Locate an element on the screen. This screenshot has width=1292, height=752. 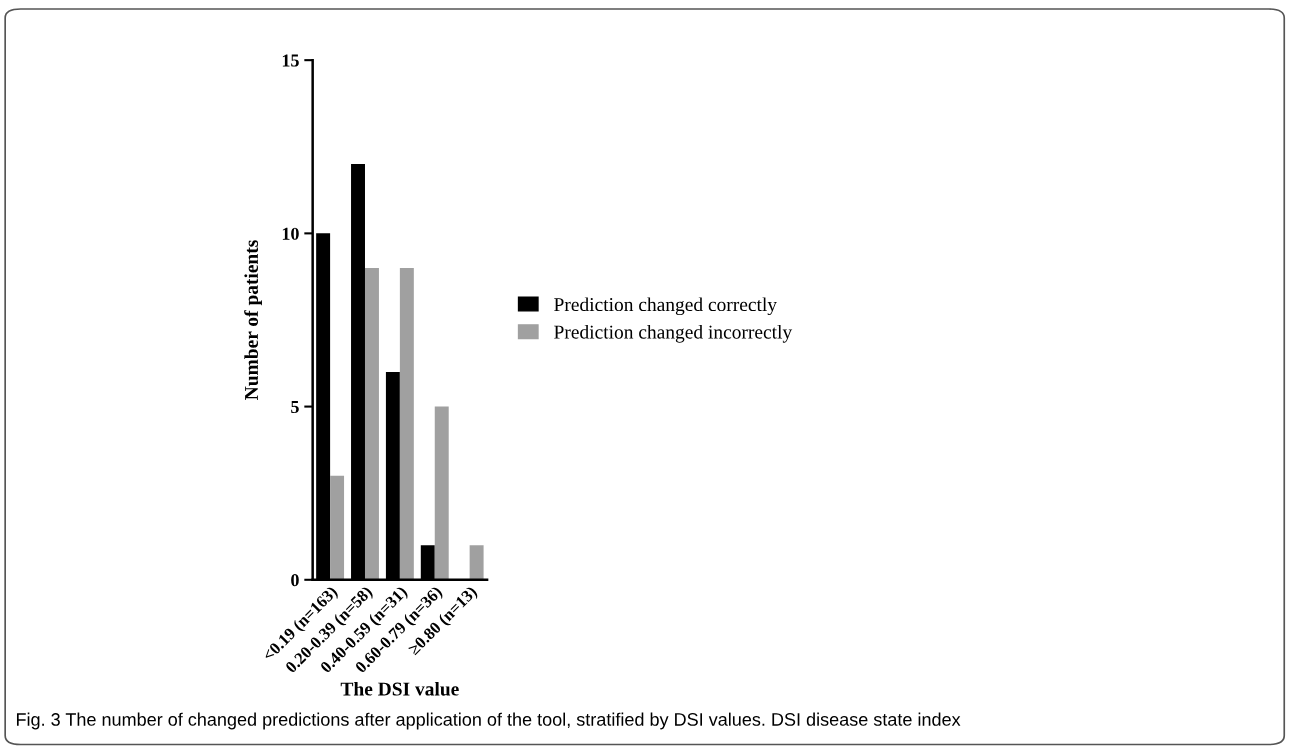
y-tick-label: 5 is located at coordinates (295, 407).